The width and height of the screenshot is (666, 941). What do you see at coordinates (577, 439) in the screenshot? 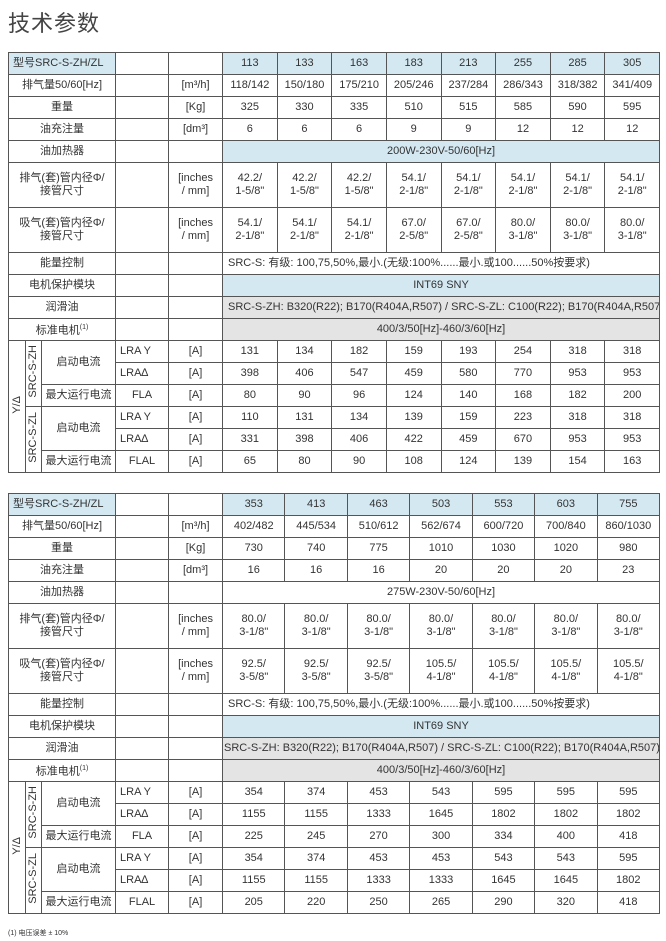
I see `value-cell: 953` at bounding box center [577, 439].